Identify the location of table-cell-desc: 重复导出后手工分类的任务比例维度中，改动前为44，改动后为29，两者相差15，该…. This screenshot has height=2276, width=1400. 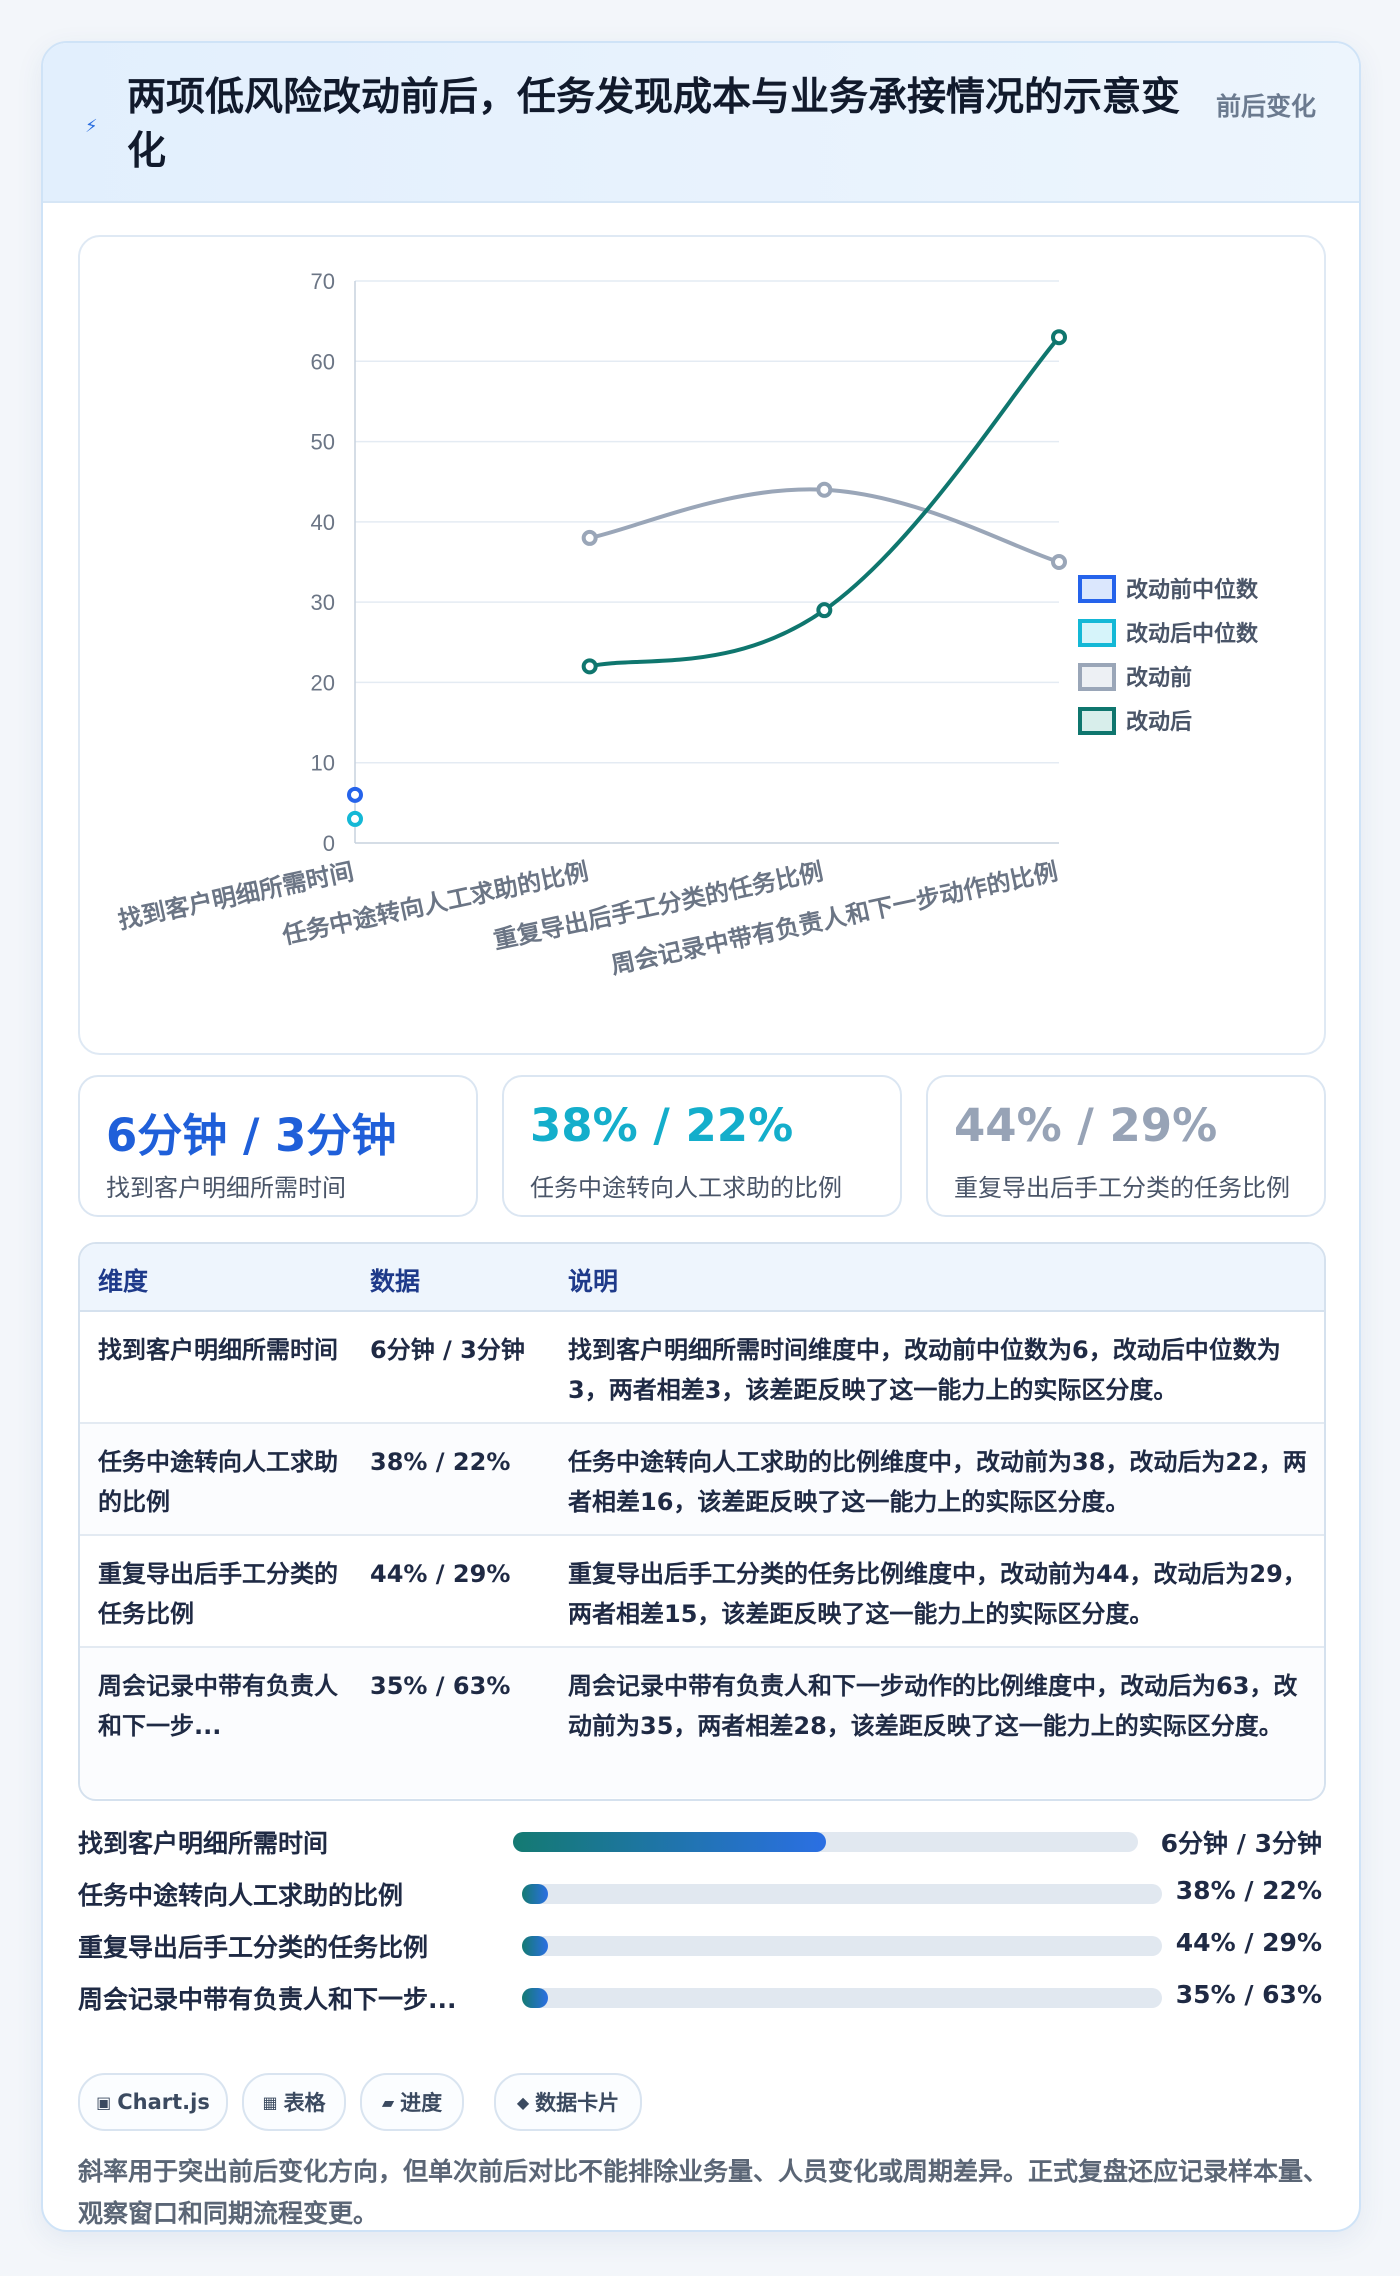
(937, 1594).